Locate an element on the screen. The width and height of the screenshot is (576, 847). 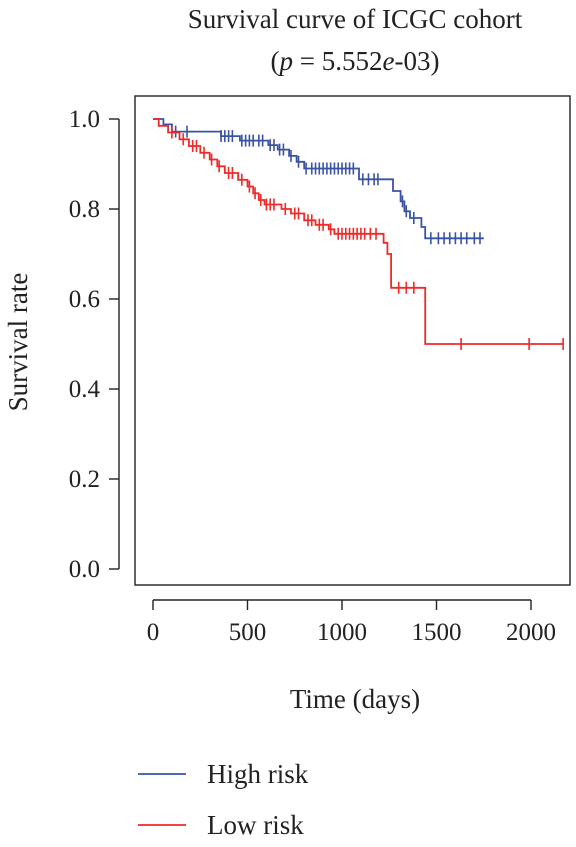
chart-subtitle: (p = 5.552e-03) is located at coordinates (355, 61).